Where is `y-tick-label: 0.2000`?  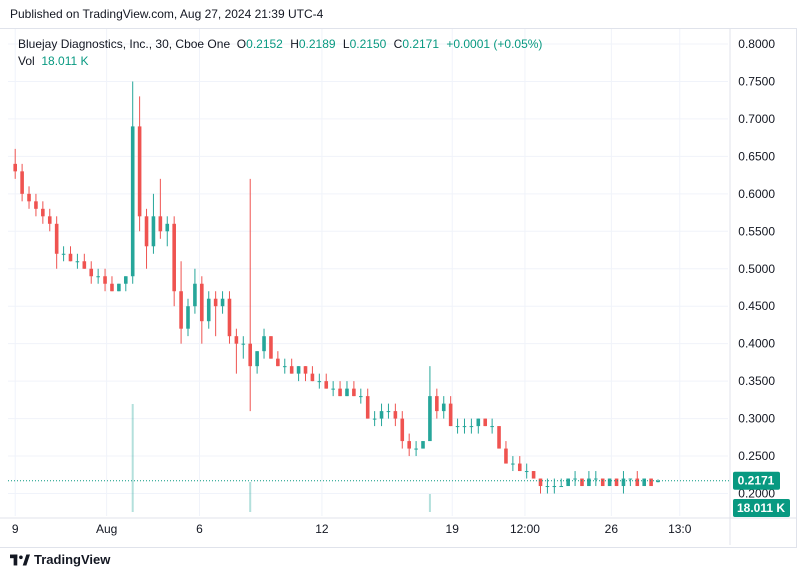
y-tick-label: 0.2000 is located at coordinates (756, 494).